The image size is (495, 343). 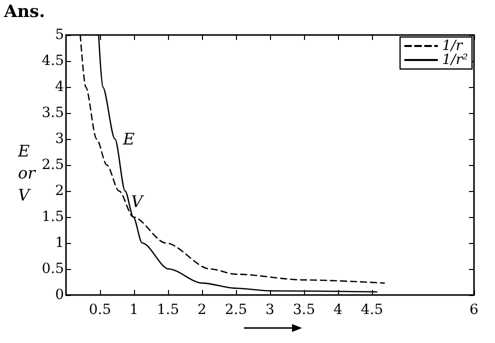 I want to click on x-tick-label: 1.5, so click(x=168, y=310).